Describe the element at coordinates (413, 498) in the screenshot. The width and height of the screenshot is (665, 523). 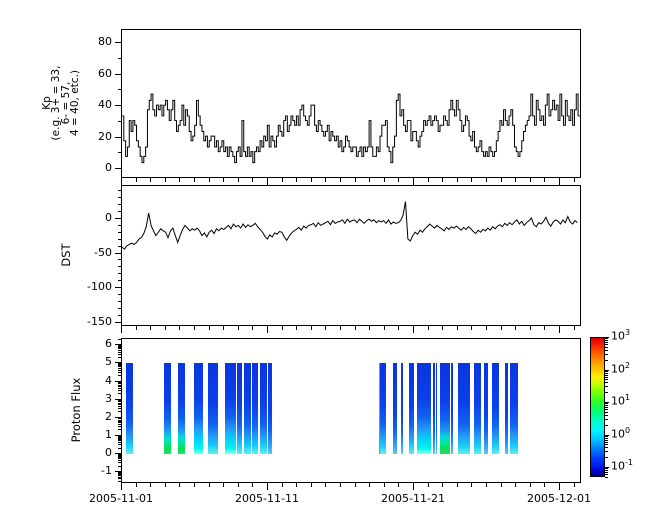
I see `x-tick-label: 2005-11-21` at that location.